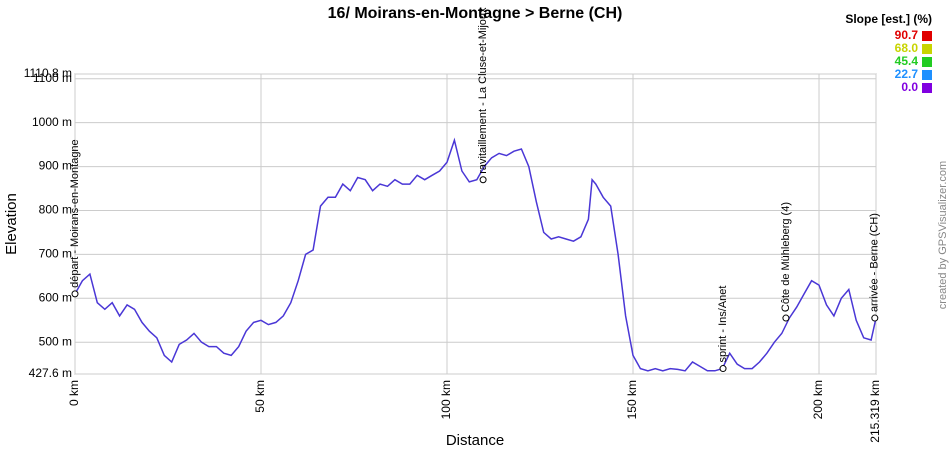 The image size is (950, 450). What do you see at coordinates (55, 166) in the screenshot?
I see `y-tick-label: 900 m` at bounding box center [55, 166].